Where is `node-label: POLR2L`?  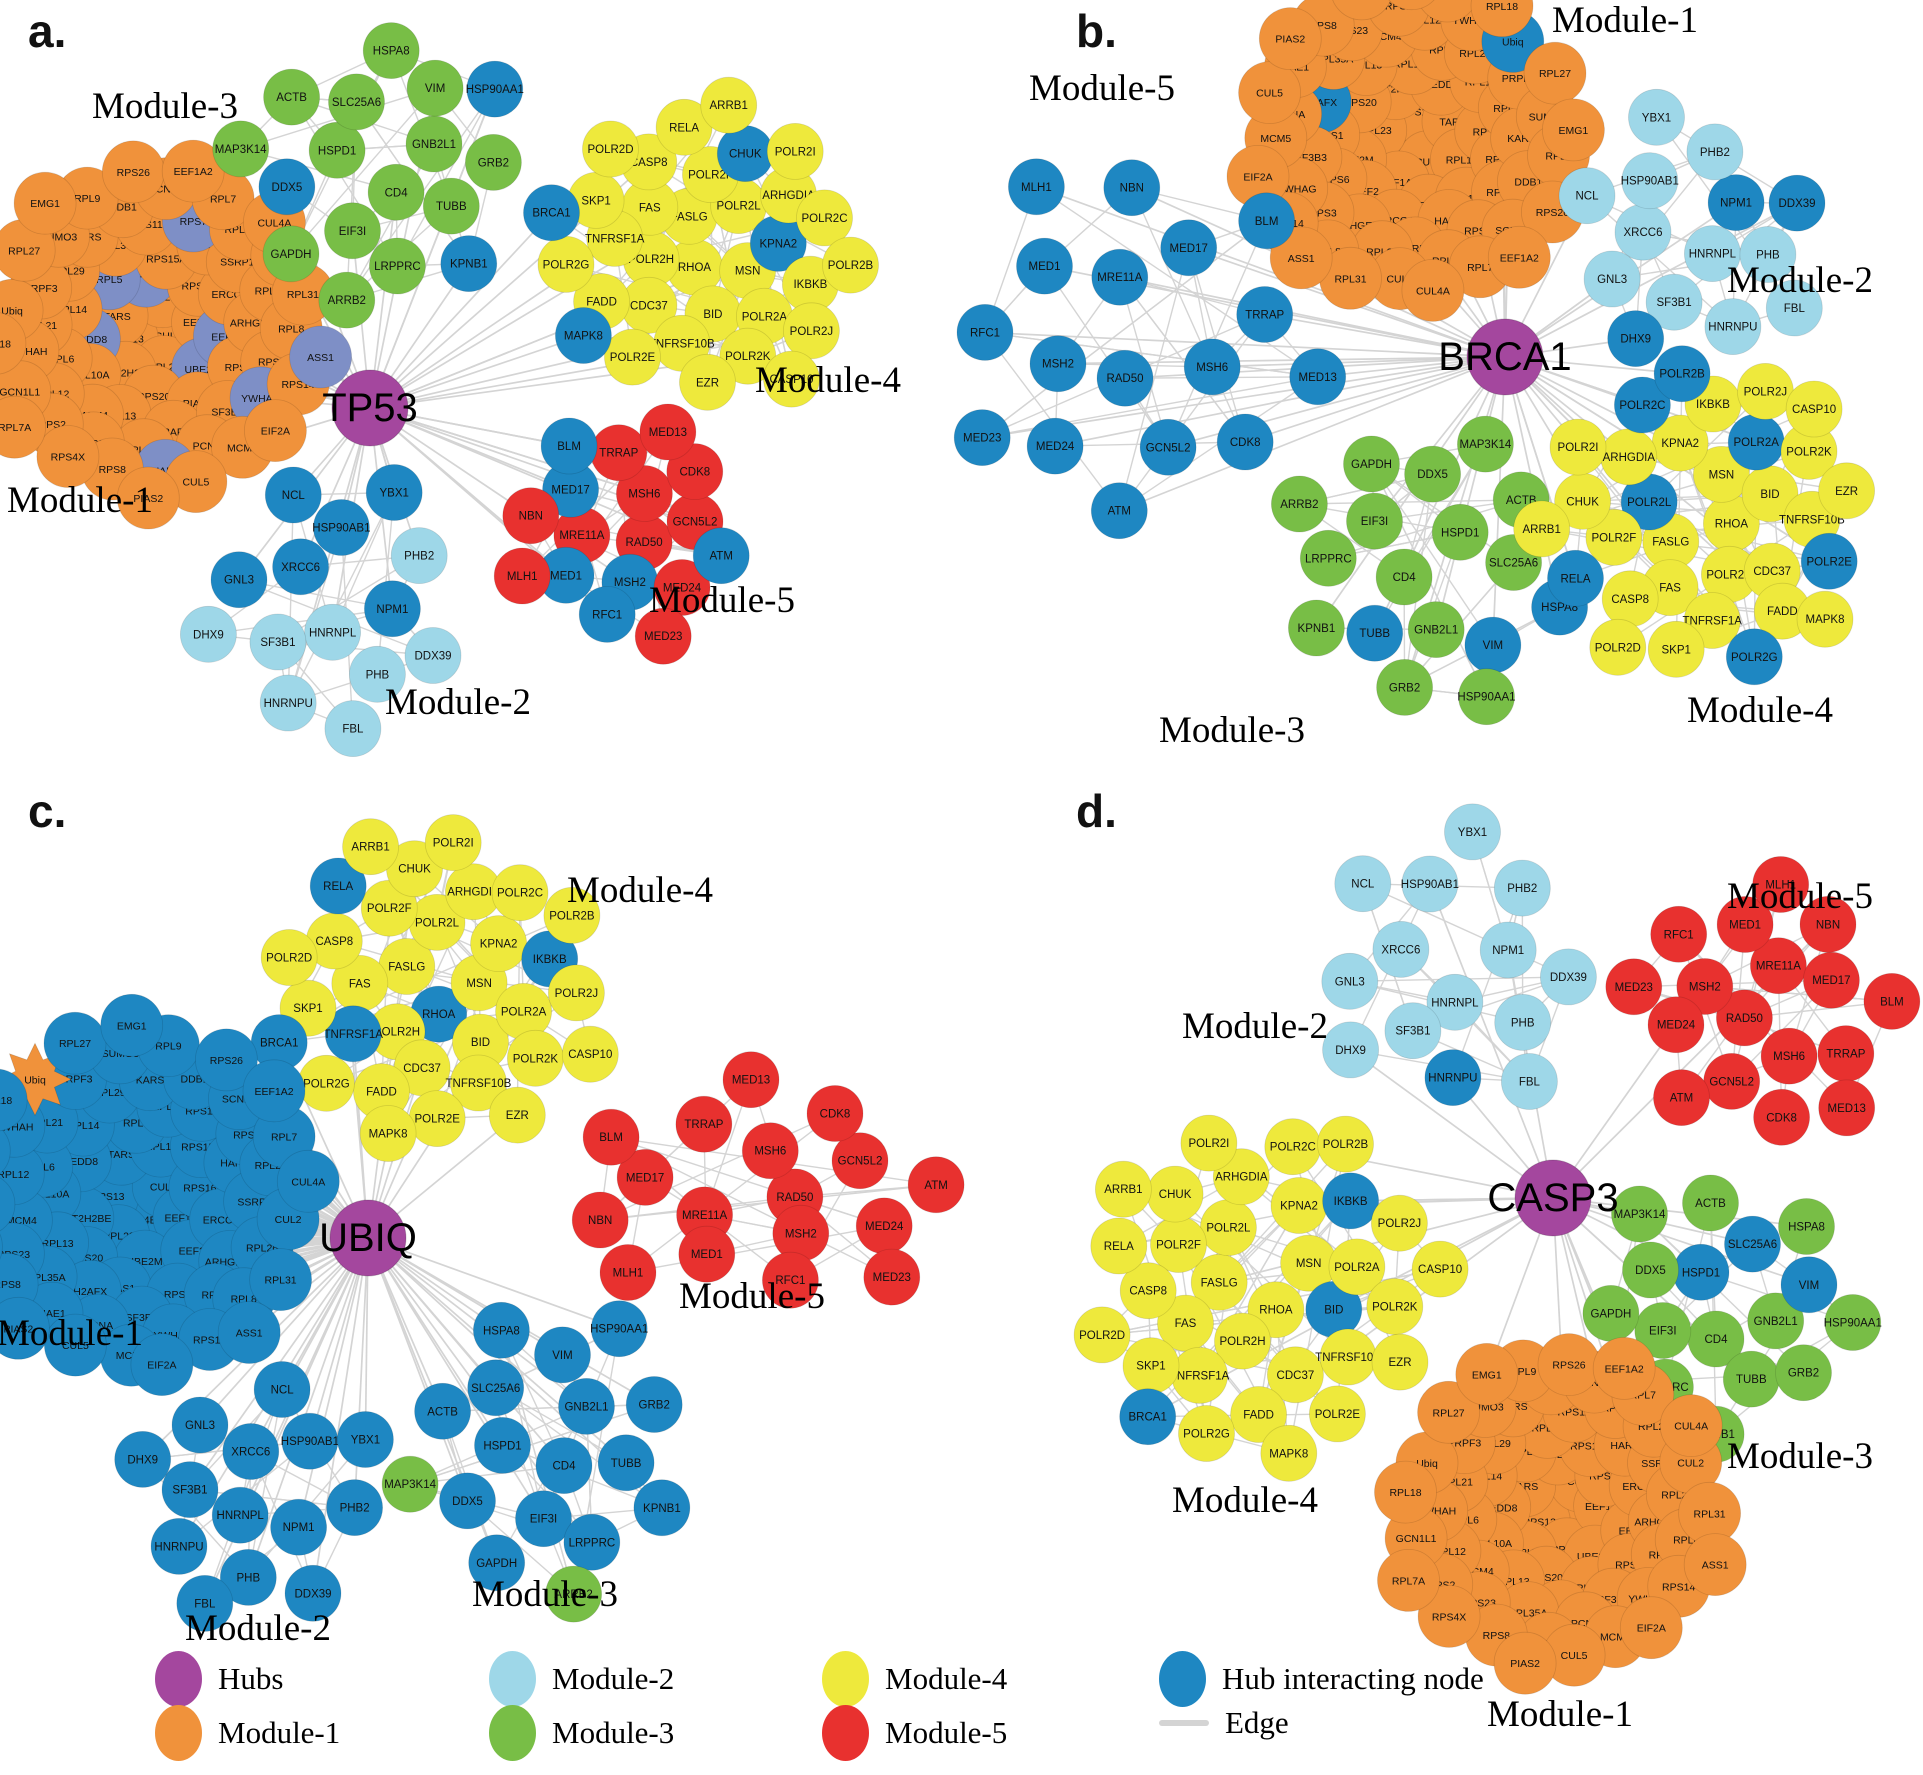 node-label: POLR2L is located at coordinates (437, 923).